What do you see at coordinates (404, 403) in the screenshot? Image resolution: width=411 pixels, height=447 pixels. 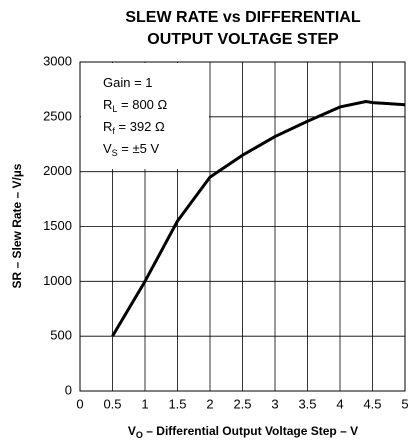 I see `x-tick-label: 5` at bounding box center [404, 403].